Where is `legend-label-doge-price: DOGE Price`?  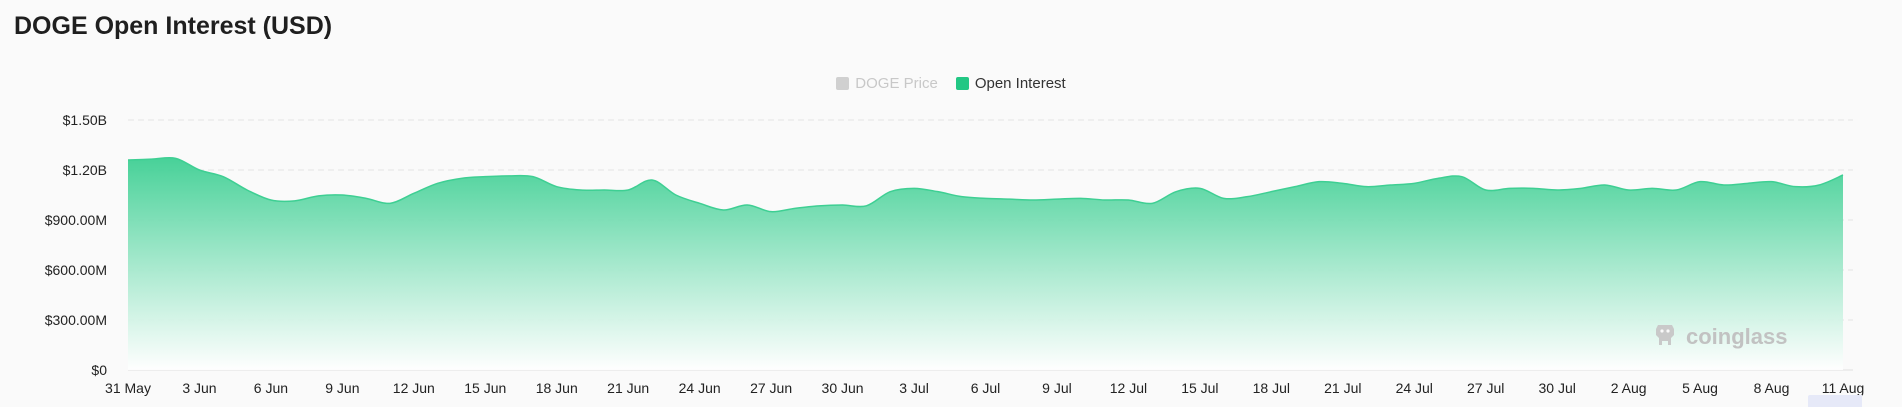
legend-label-doge-price: DOGE Price is located at coordinates (896, 83).